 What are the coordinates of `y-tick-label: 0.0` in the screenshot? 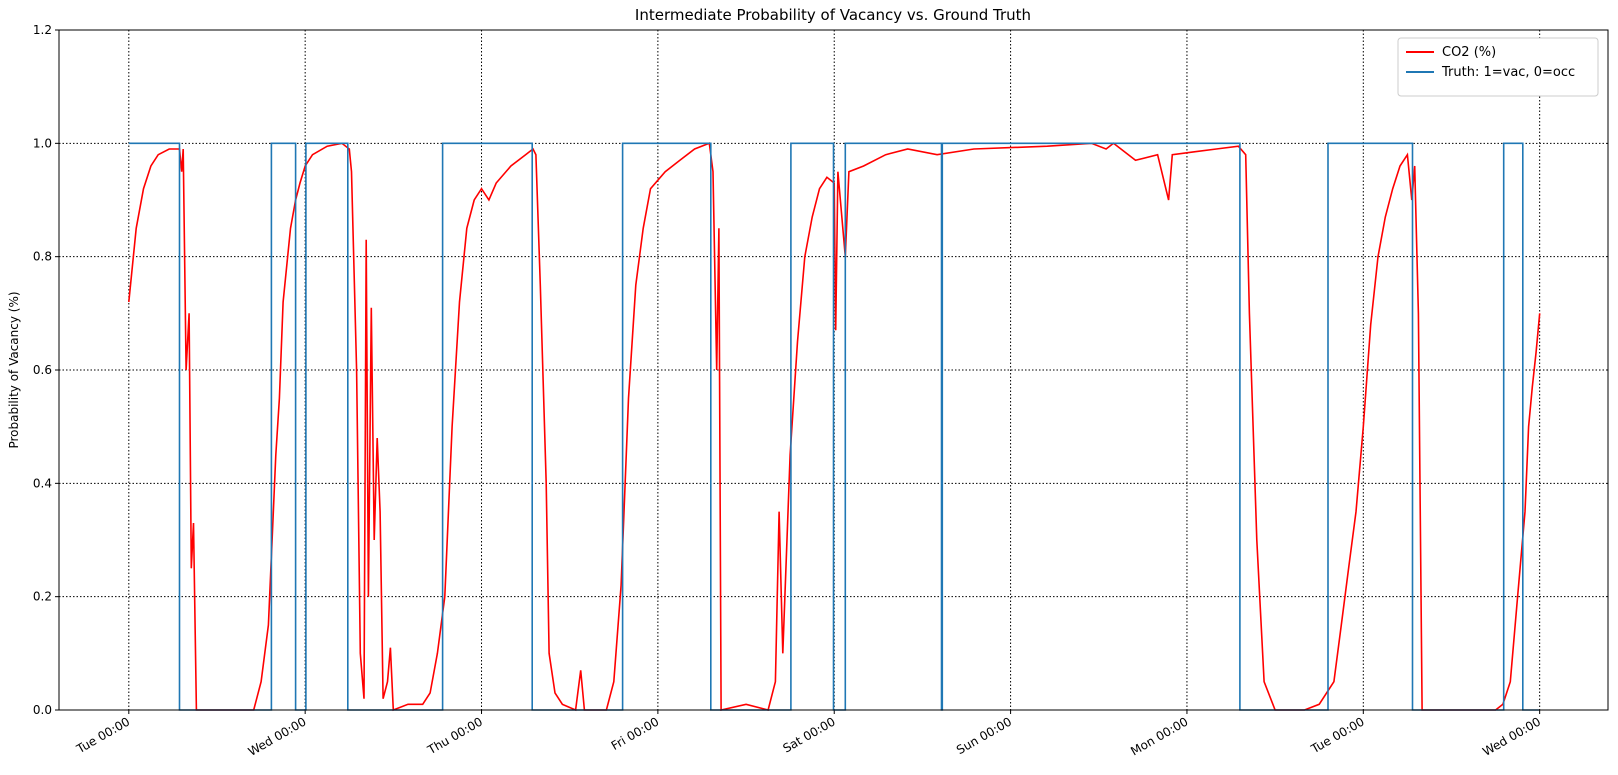 It's located at (42, 710).